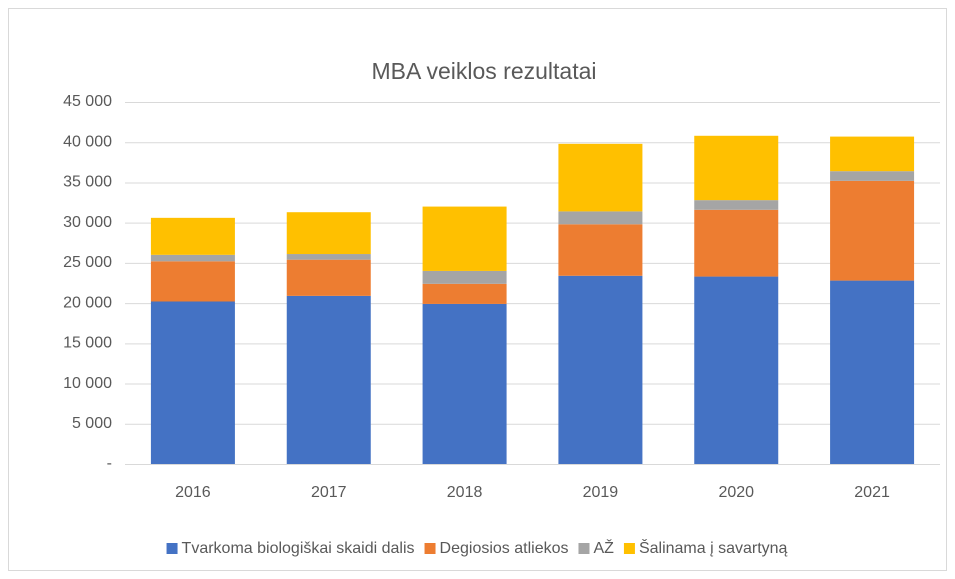 This screenshot has width=955, height=579. Describe the element at coordinates (603, 547) in the screenshot. I see `legend-label: AŽ` at that location.